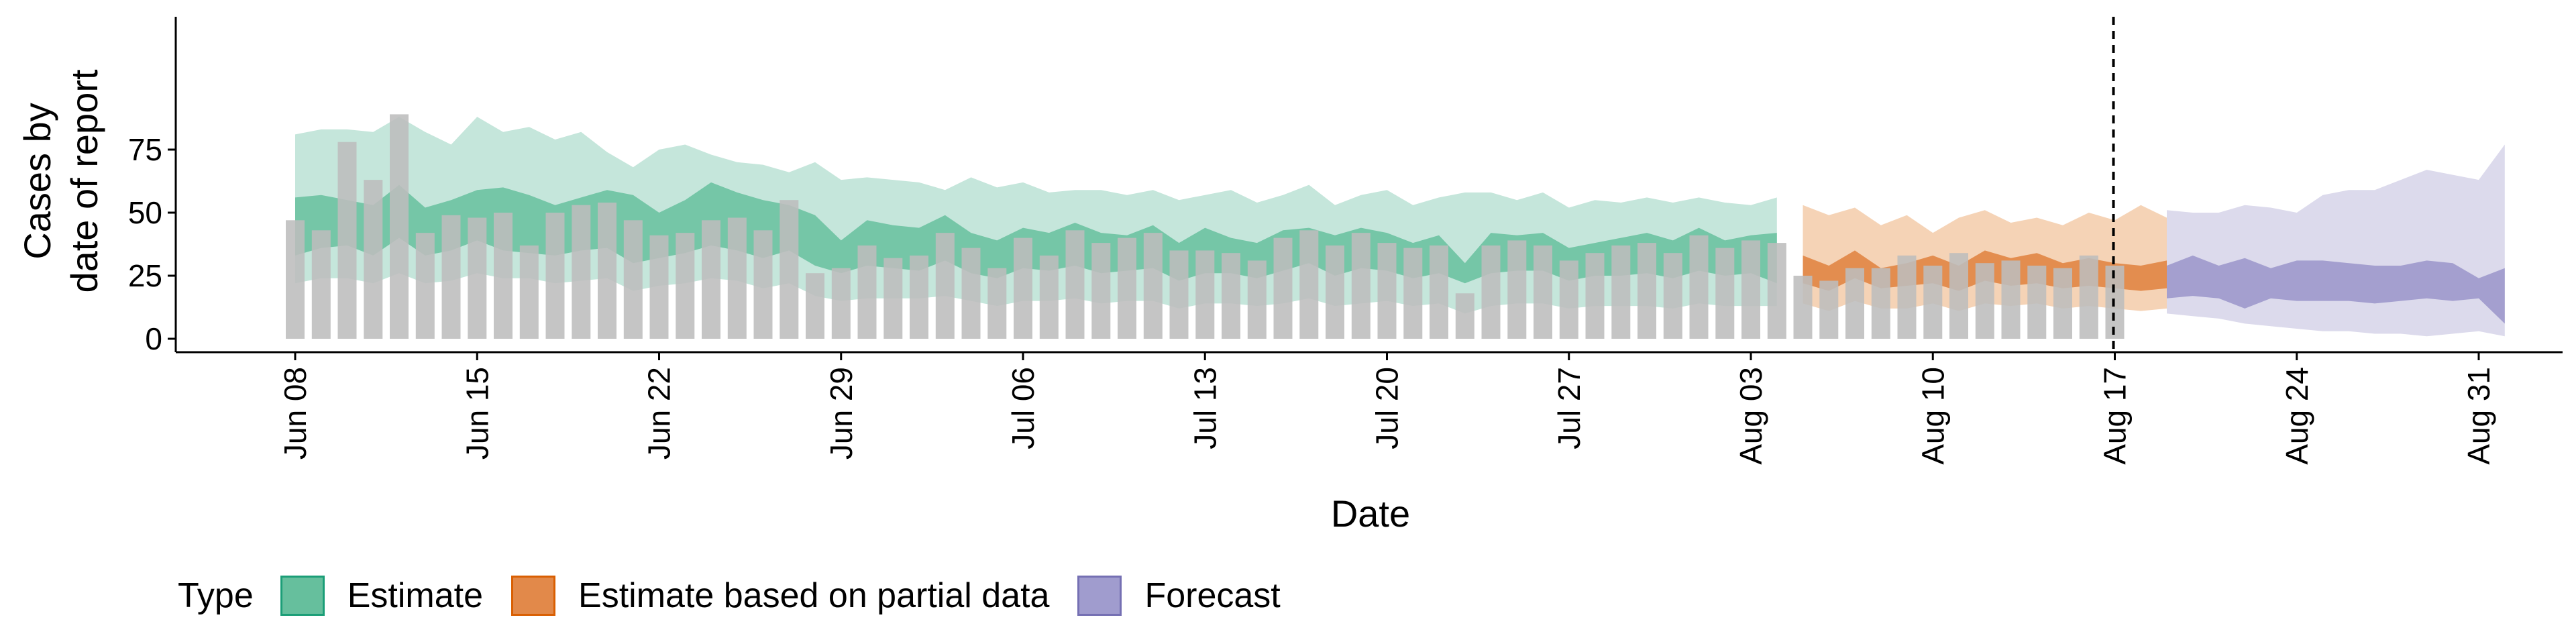  What do you see at coordinates (1212, 595) in the screenshot?
I see `legend-label-forecast: Forecast` at bounding box center [1212, 595].